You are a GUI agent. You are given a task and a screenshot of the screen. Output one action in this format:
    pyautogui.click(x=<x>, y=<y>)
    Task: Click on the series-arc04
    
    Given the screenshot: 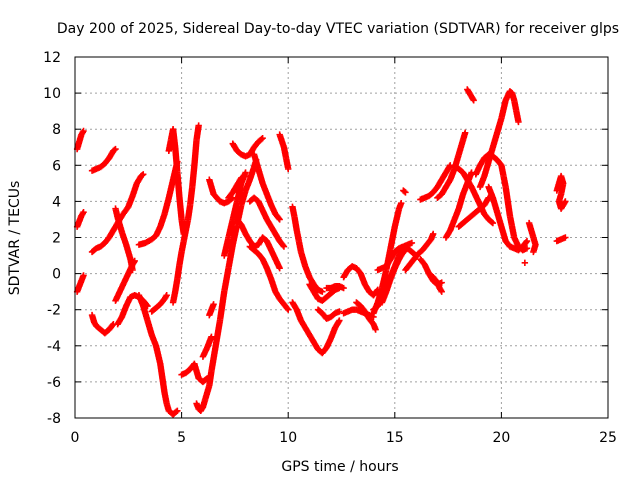 What is the action you would take?
    pyautogui.click(x=103, y=159)
    